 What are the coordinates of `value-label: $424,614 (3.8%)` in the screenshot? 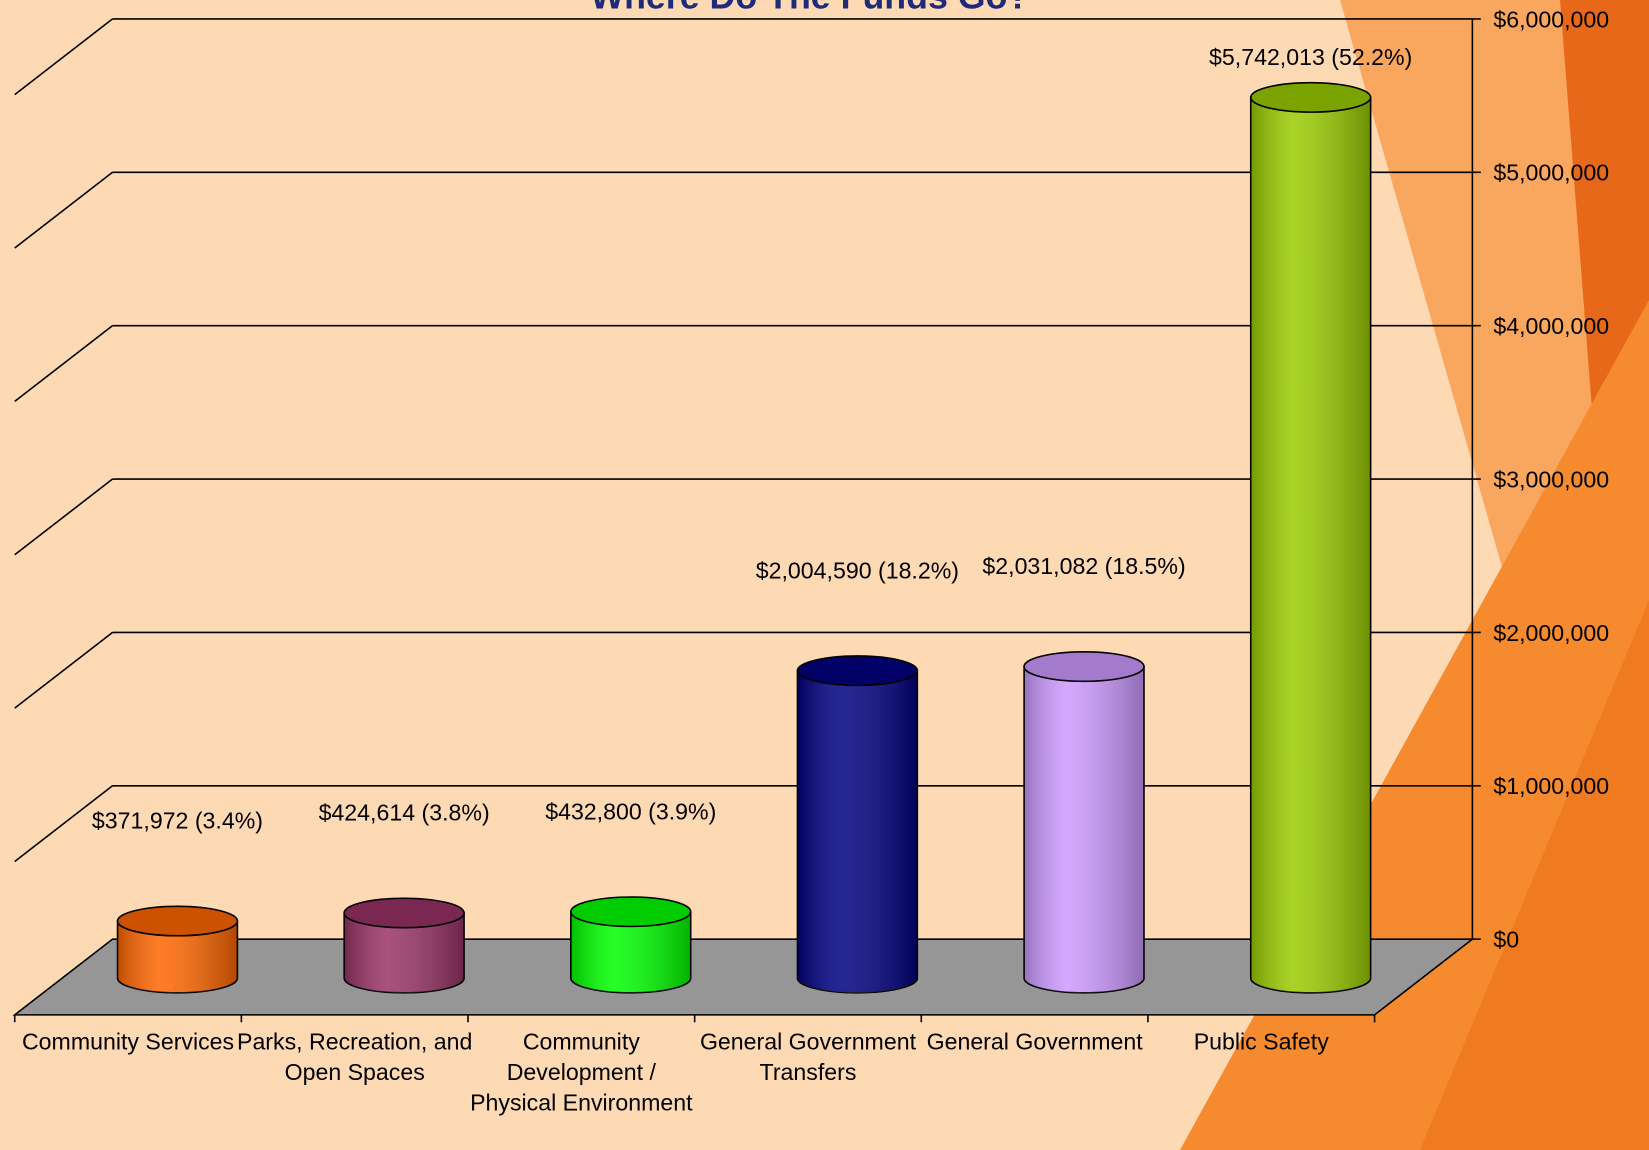 It's located at (404, 812).